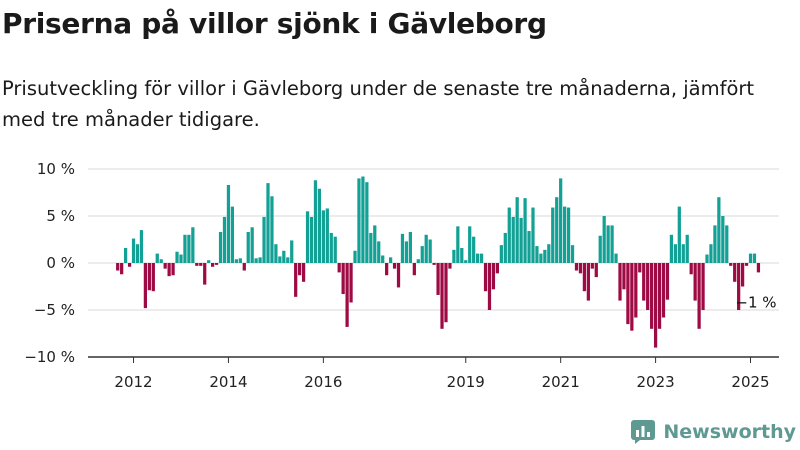  What do you see at coordinates (228, 382) in the screenshot?
I see `x-tick-label: 2014` at bounding box center [228, 382].